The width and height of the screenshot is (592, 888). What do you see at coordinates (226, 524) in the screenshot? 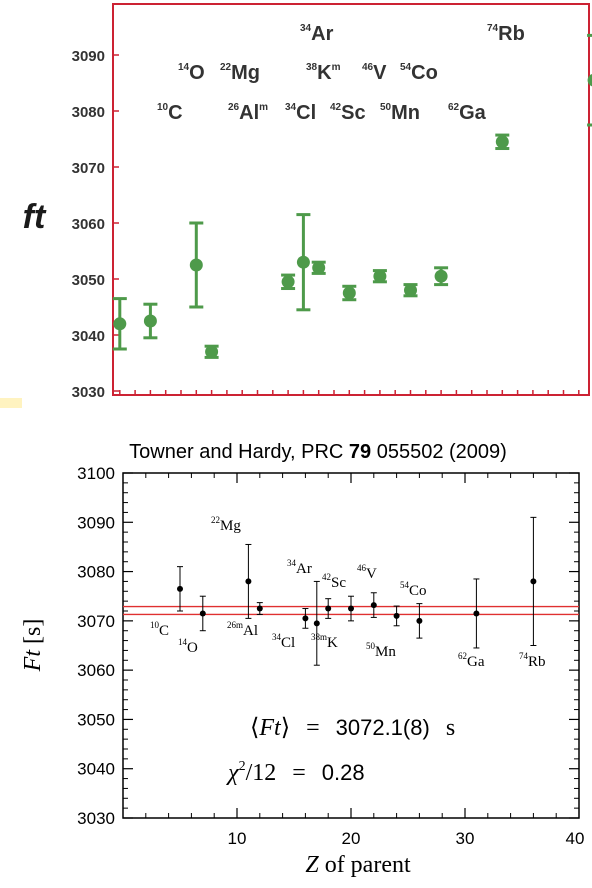
I see `bottom-label-mg22: 22Mg` at bounding box center [226, 524].